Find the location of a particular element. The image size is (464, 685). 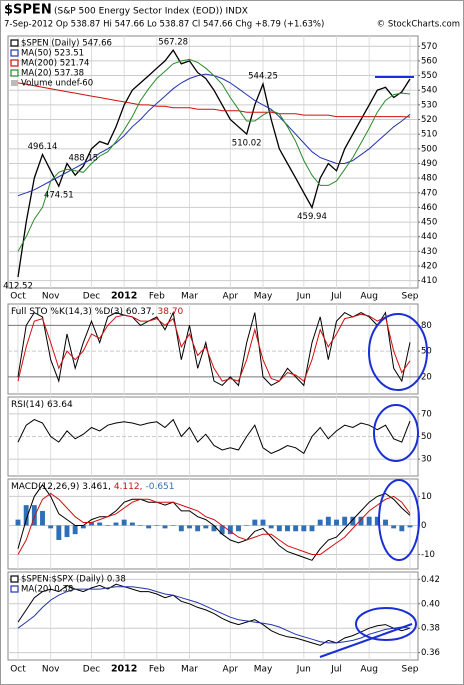

y-tick-label: 550 is located at coordinates (429, 76).